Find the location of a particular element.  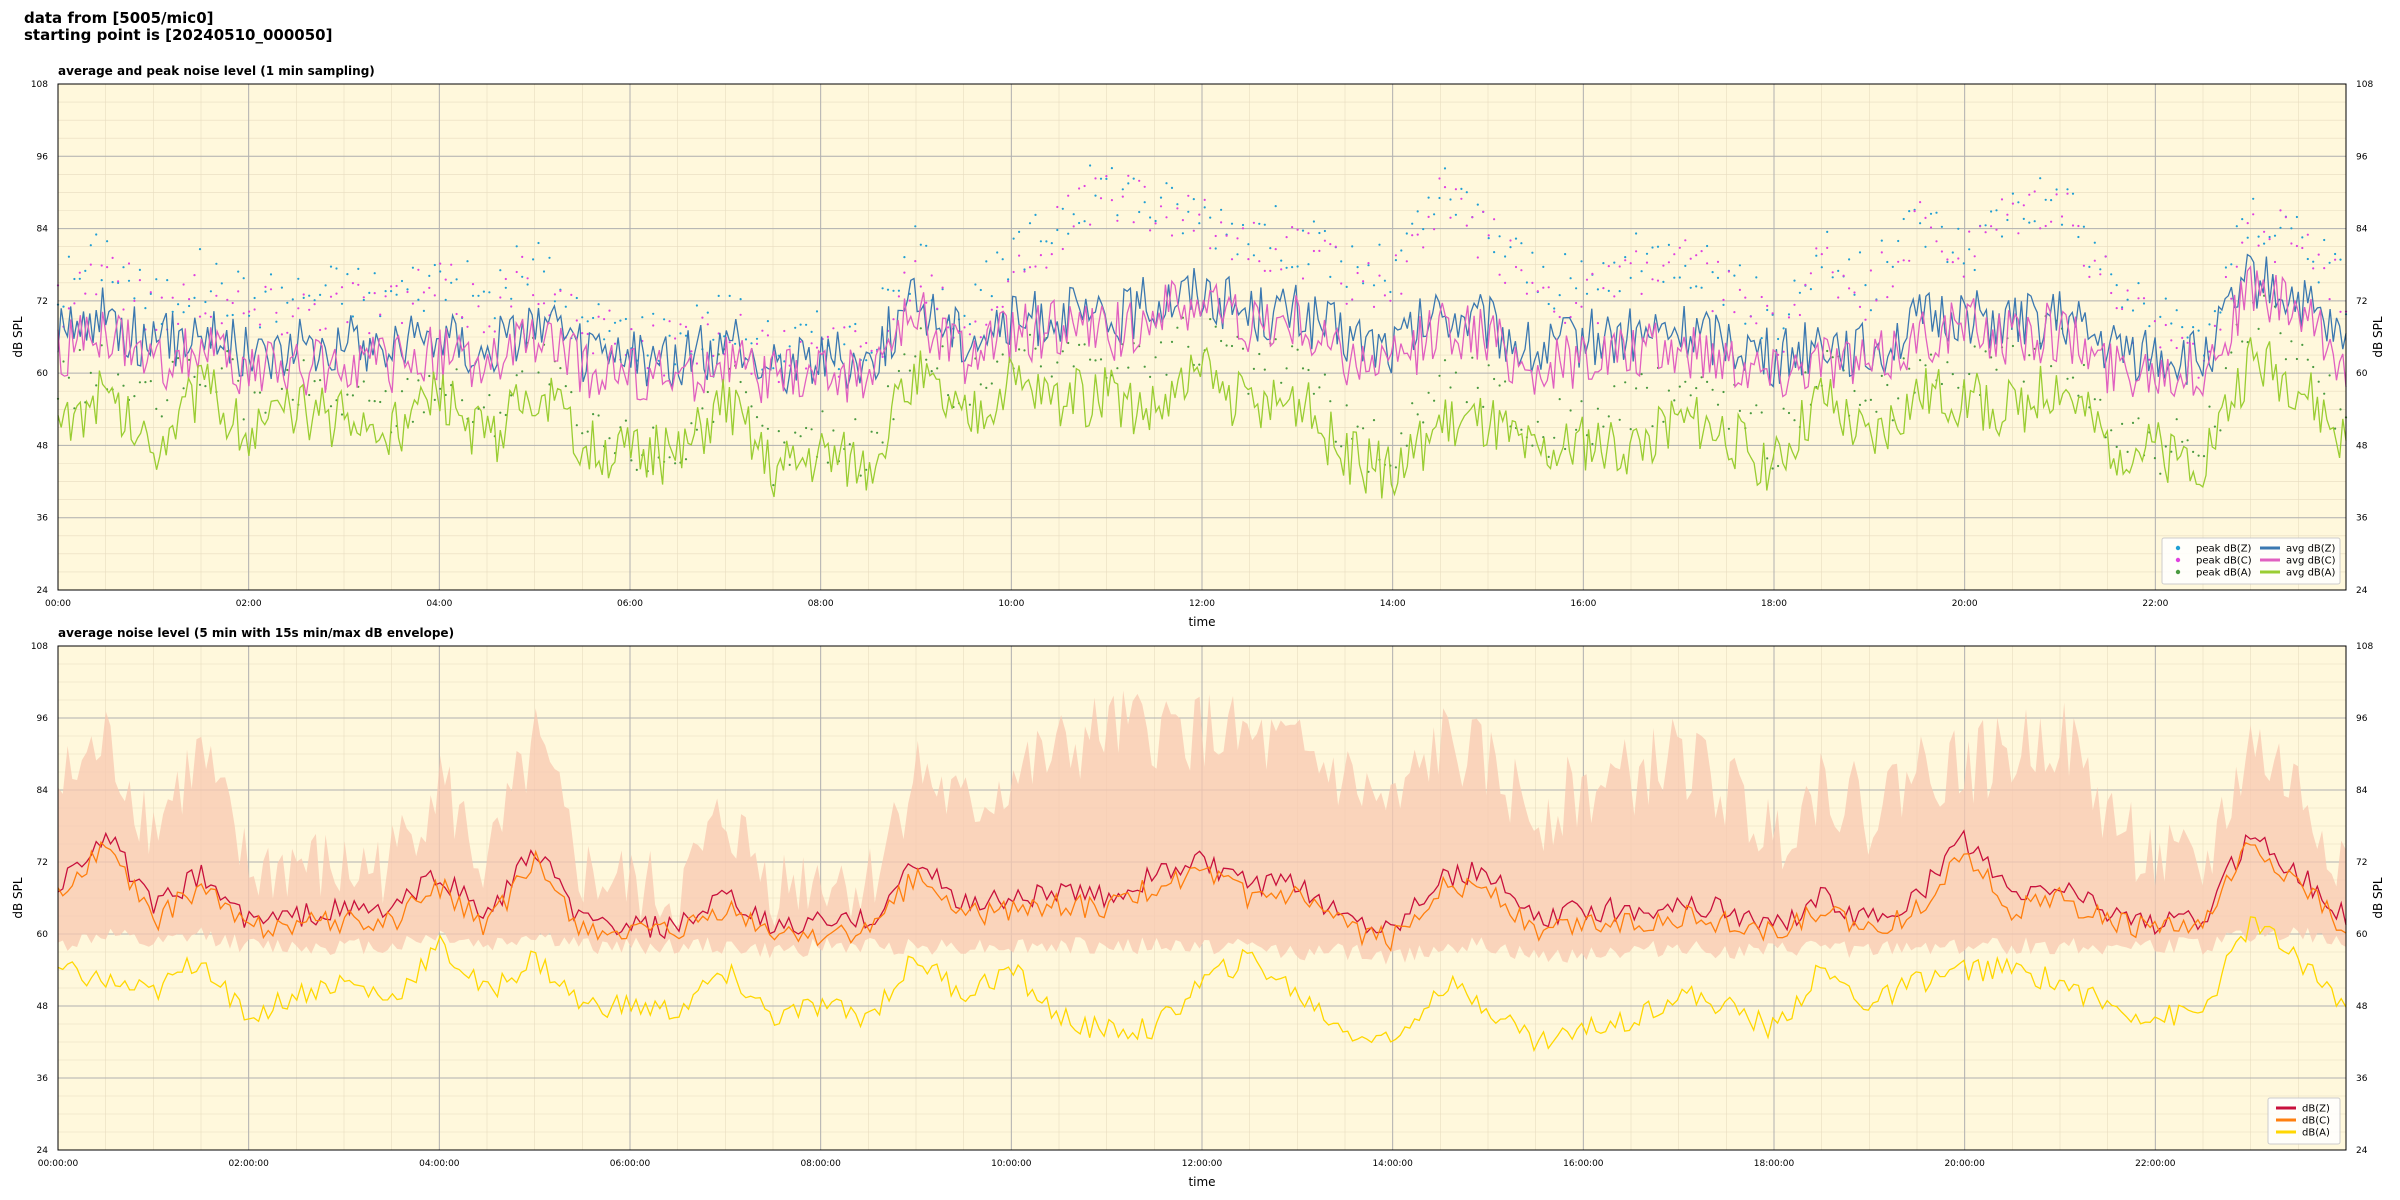

x-tick-label: 18:00:00 is located at coordinates (1774, 1164).